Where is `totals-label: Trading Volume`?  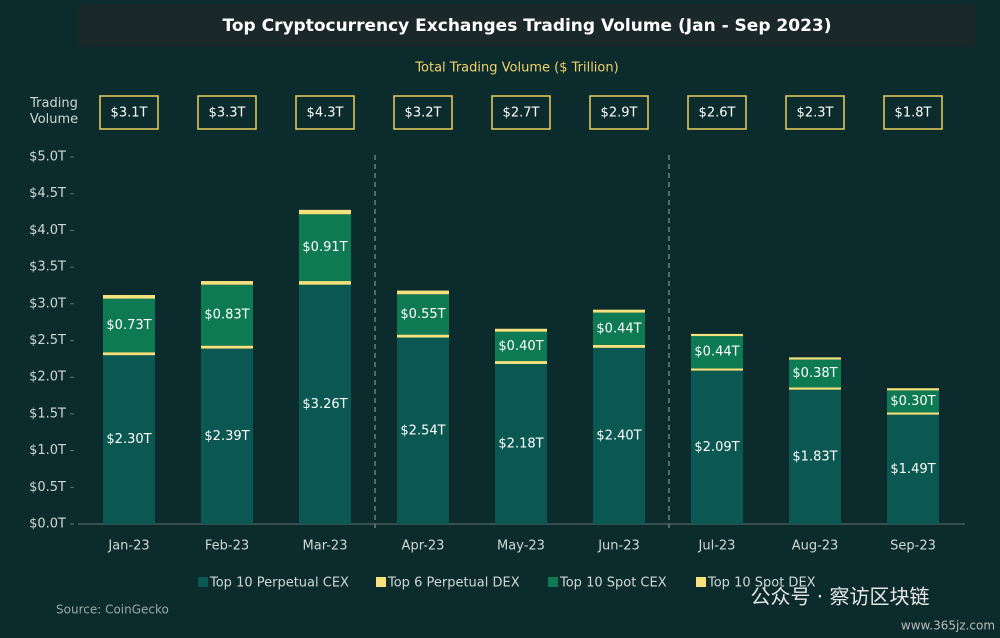 totals-label: Trading Volume is located at coordinates (54, 111).